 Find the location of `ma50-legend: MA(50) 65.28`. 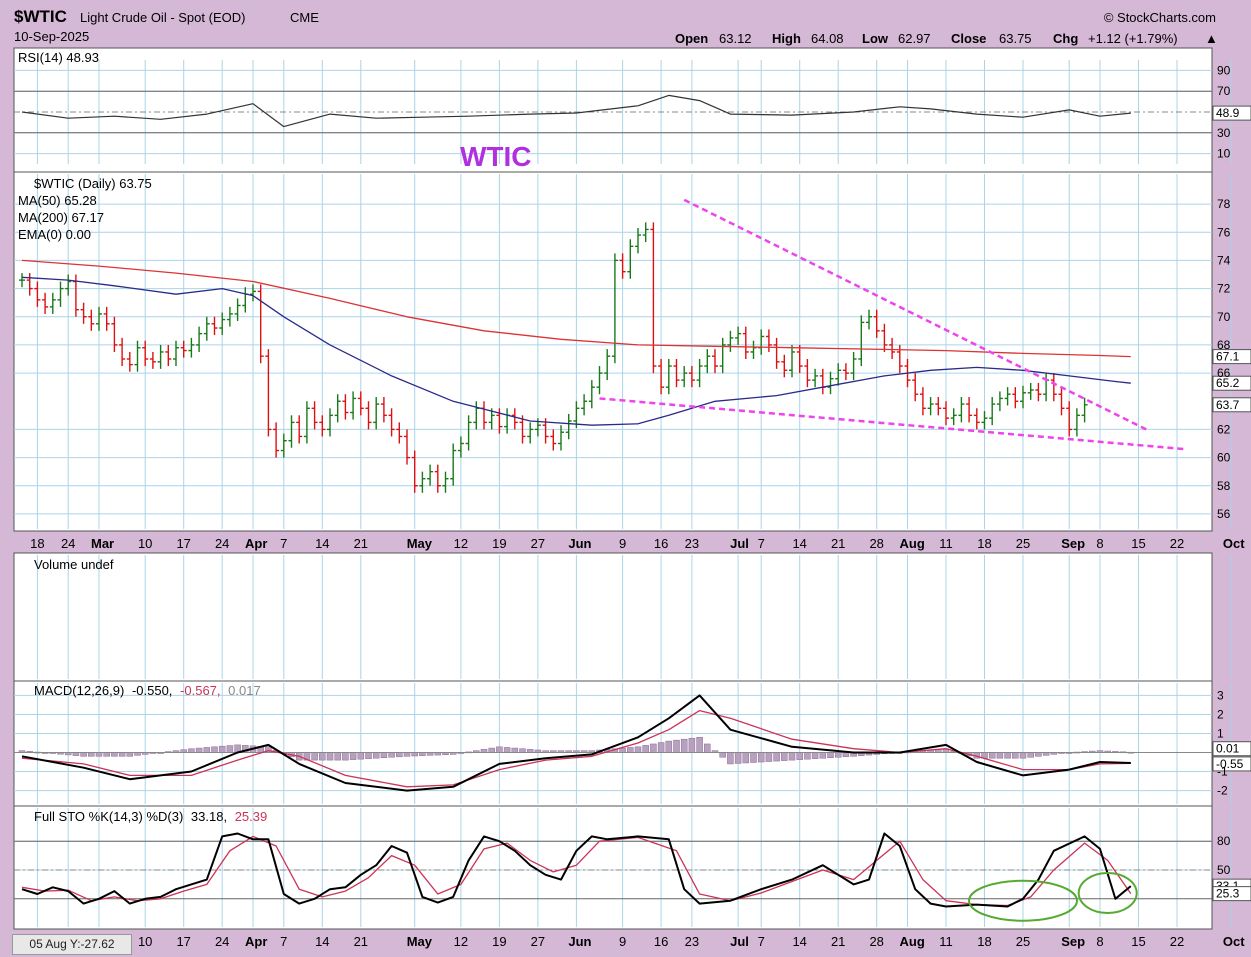

ma50-legend: MA(50) 65.28 is located at coordinates (57, 200).